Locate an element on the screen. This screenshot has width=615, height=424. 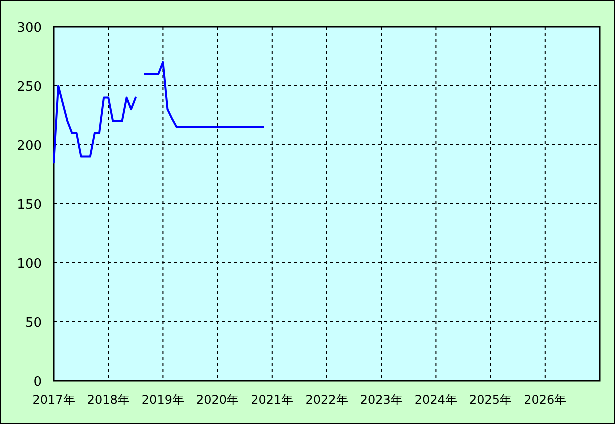
x-tick-label: 2017年 is located at coordinates (54, 400).